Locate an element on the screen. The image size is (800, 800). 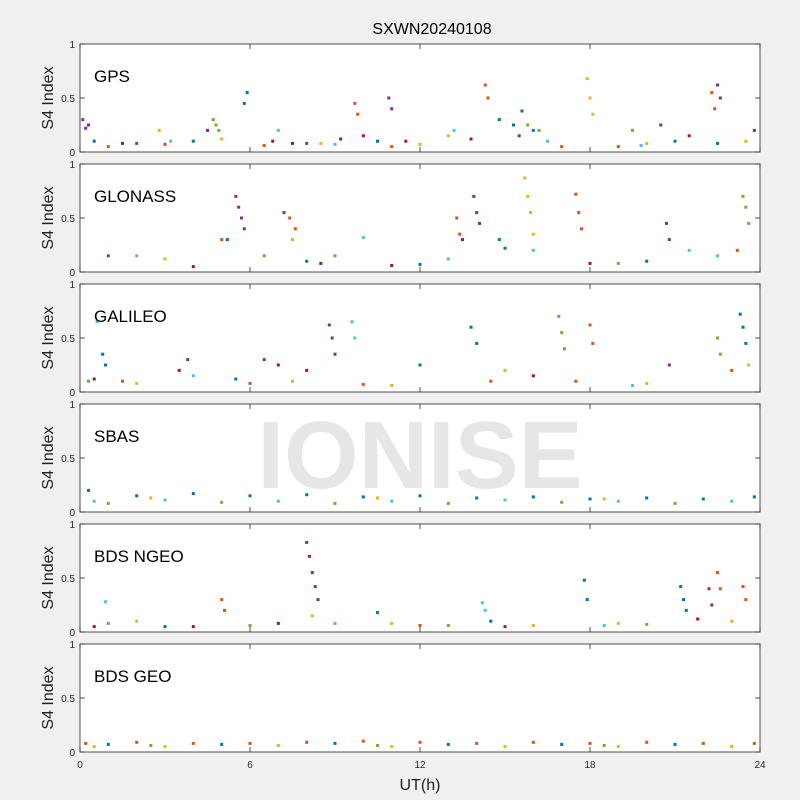
panel-label: BDS NGEO is located at coordinates (139, 556).